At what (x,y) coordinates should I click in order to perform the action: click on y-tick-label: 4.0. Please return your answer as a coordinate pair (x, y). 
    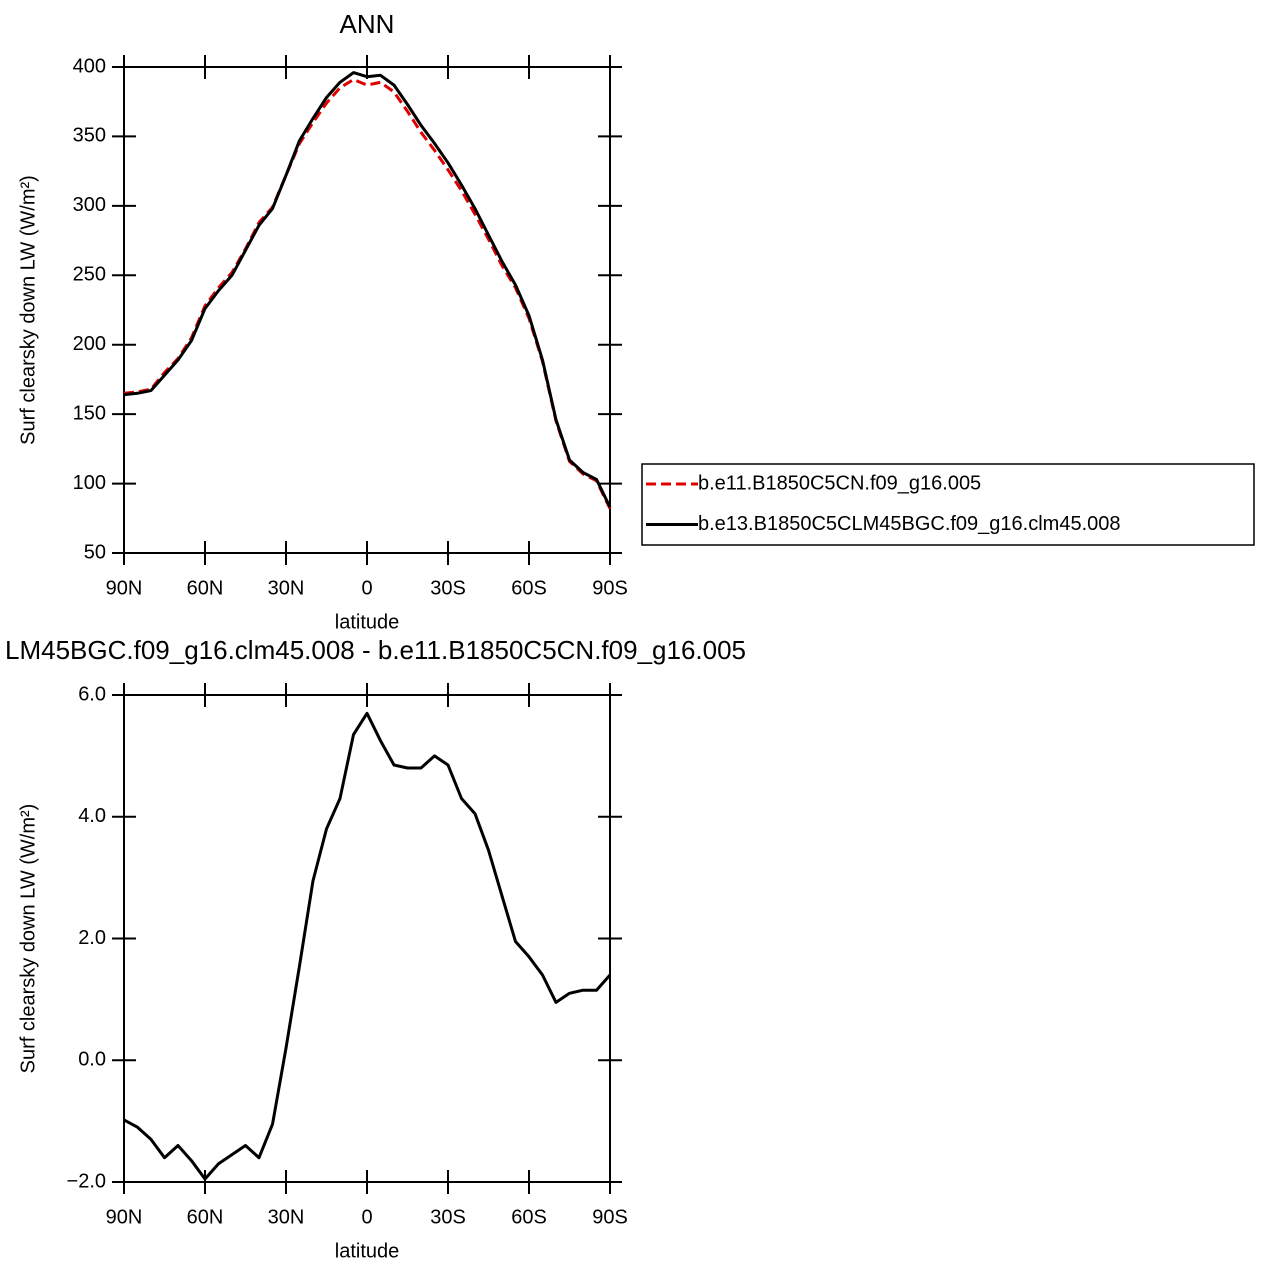
    Looking at the image, I should click on (92, 816).